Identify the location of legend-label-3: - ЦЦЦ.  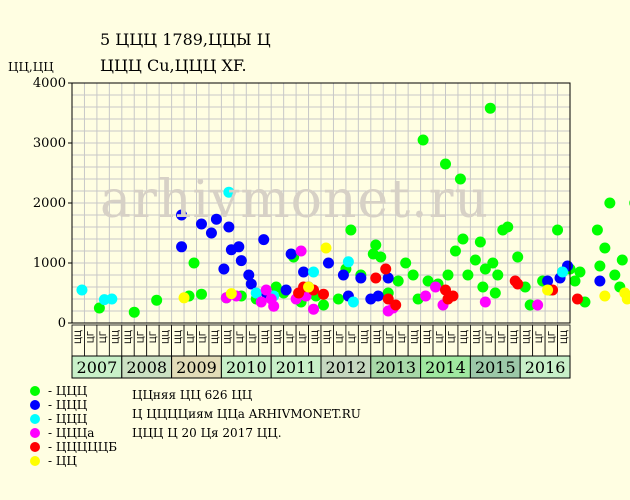
(68, 419).